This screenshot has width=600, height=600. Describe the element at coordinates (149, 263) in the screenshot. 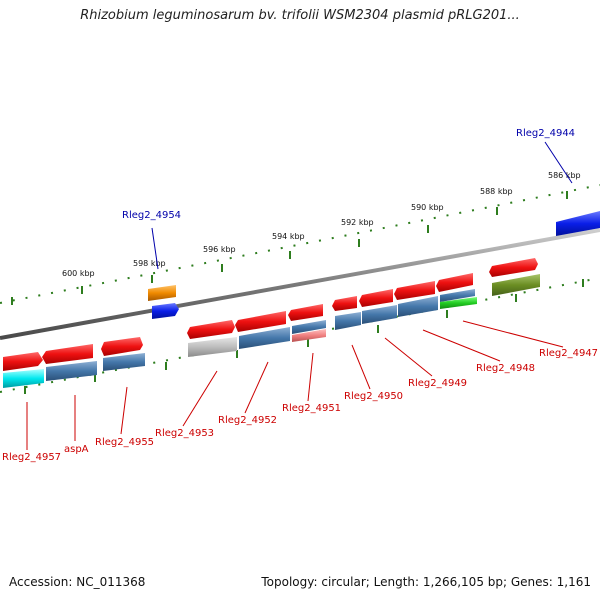

I see `scale-label-598: 598 kbp` at that location.